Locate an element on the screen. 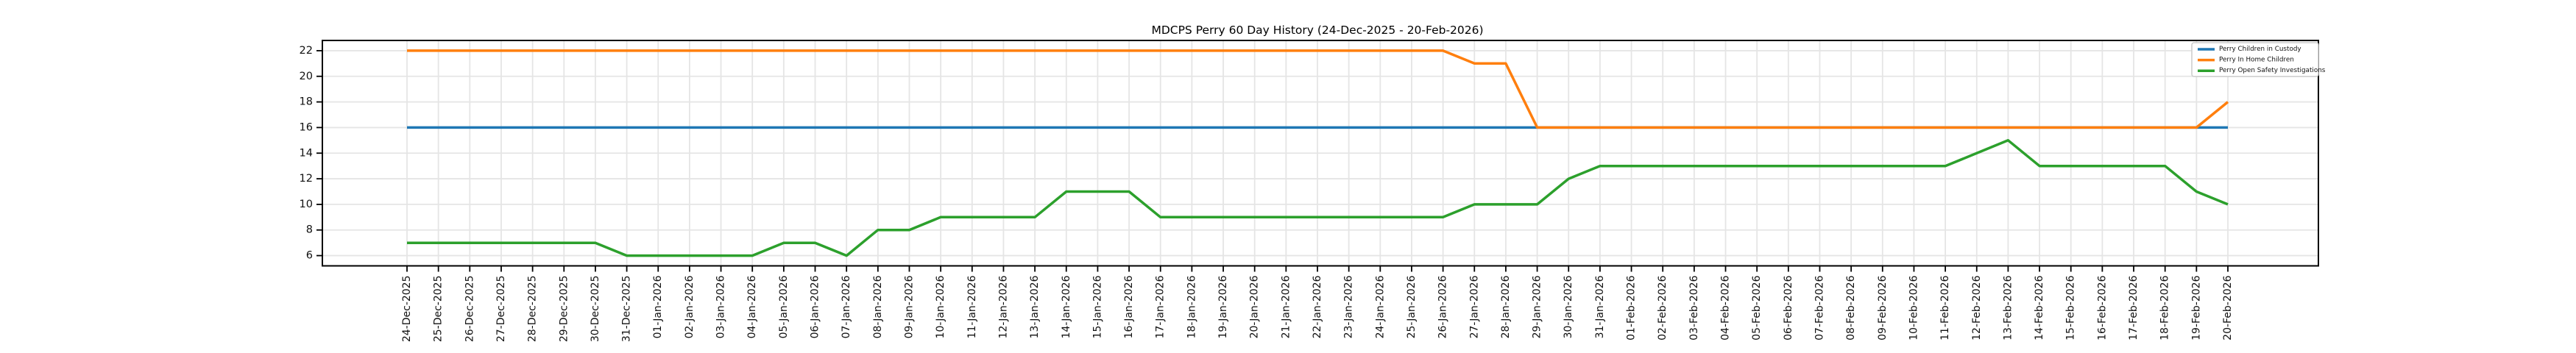 The image size is (2576, 353). x-tick-label: 11-Jan-2026 is located at coordinates (972, 306).